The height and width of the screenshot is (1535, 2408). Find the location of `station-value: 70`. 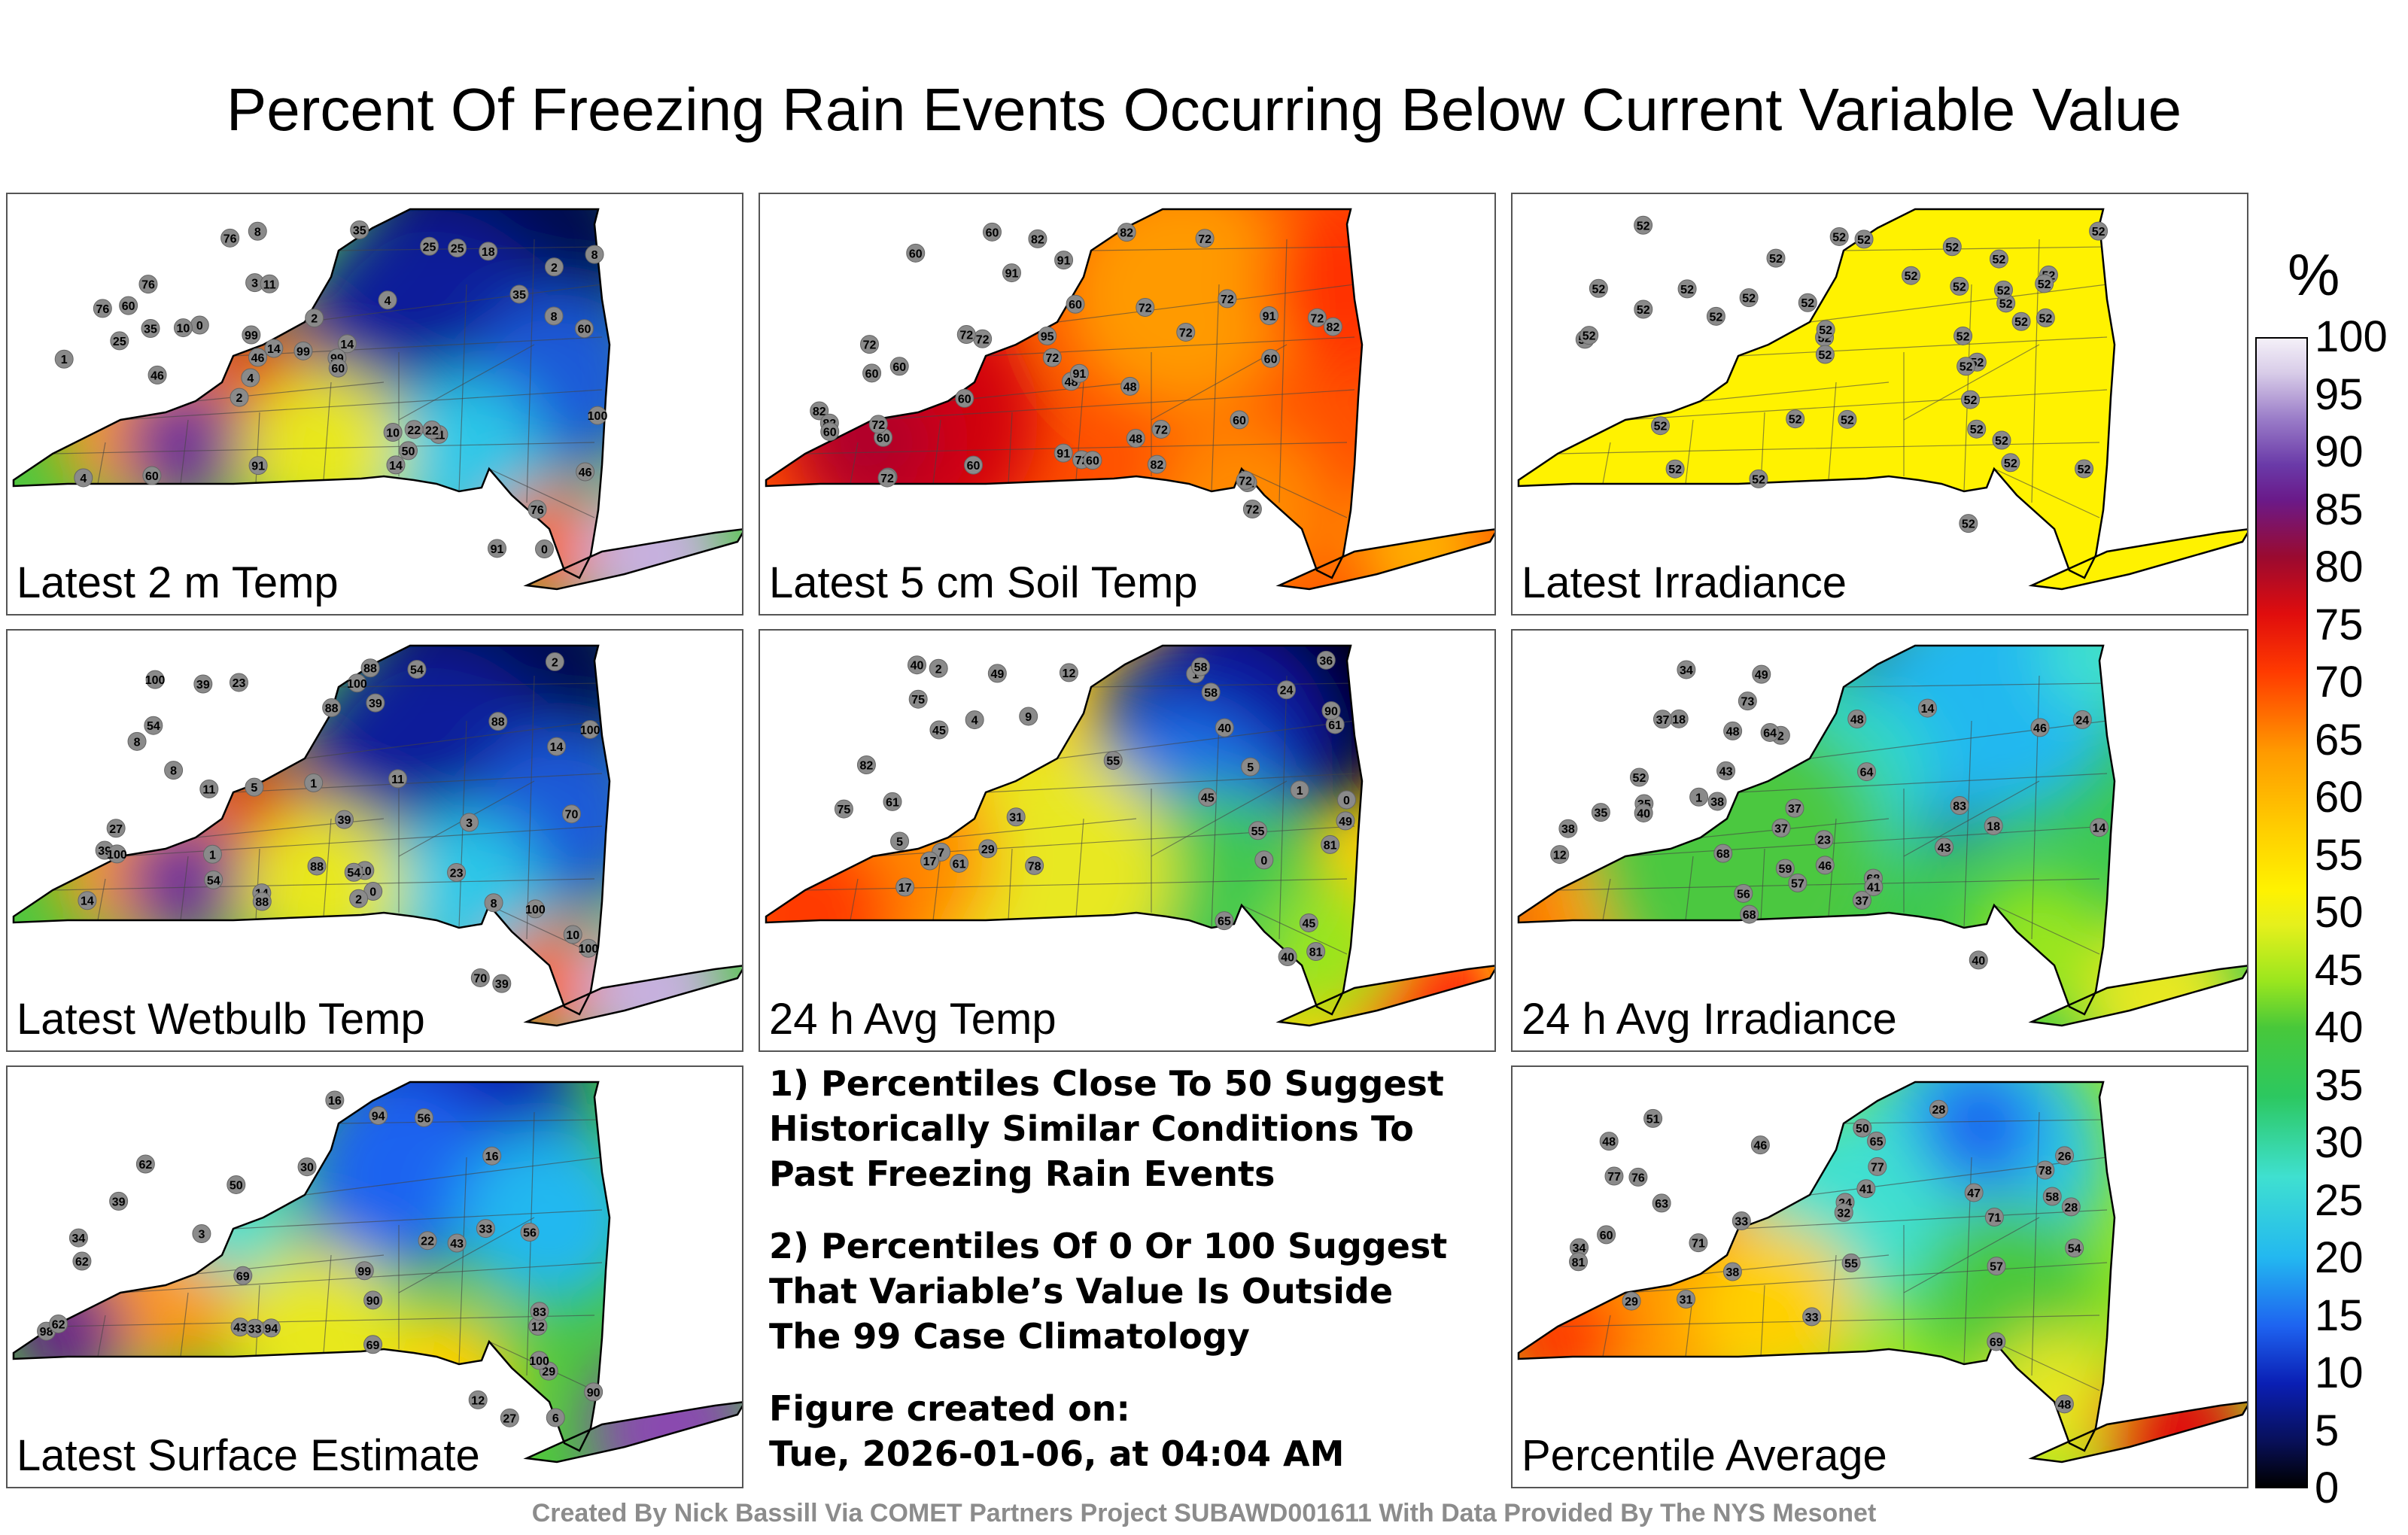

station-value: 70 is located at coordinates (480, 978).